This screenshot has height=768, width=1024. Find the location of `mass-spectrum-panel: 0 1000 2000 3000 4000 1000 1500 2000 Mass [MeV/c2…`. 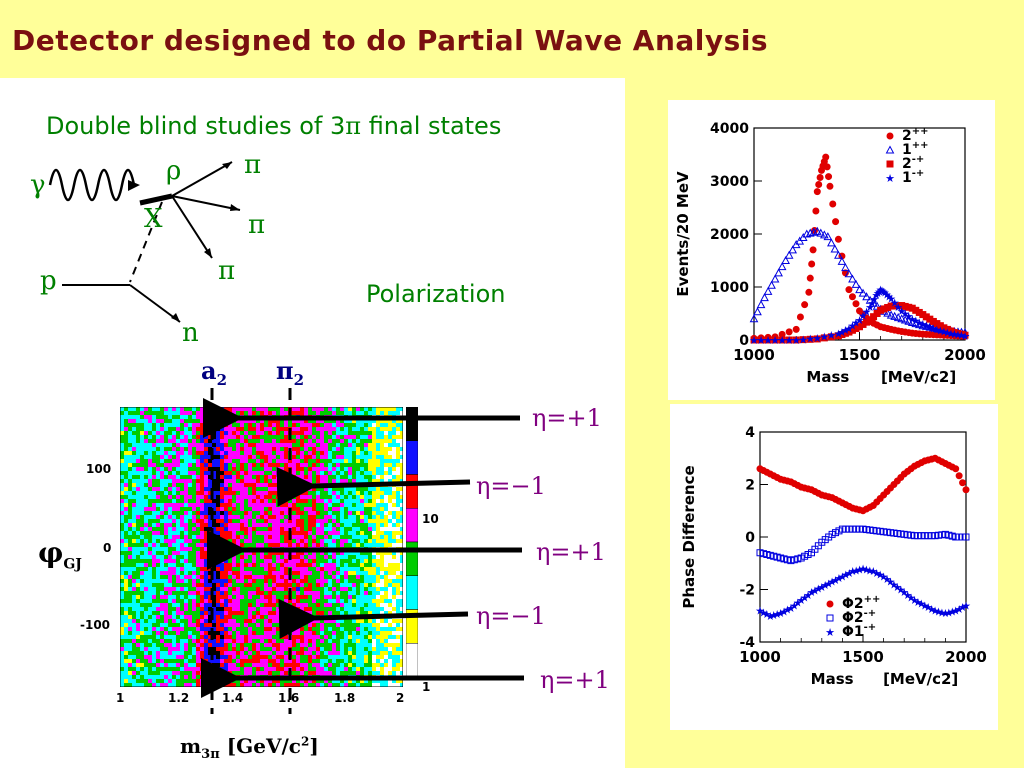

mass-spectrum-panel: 0 1000 2000 3000 4000 1000 1500 2000 Mass [MeV/c2… is located at coordinates (831, 250).